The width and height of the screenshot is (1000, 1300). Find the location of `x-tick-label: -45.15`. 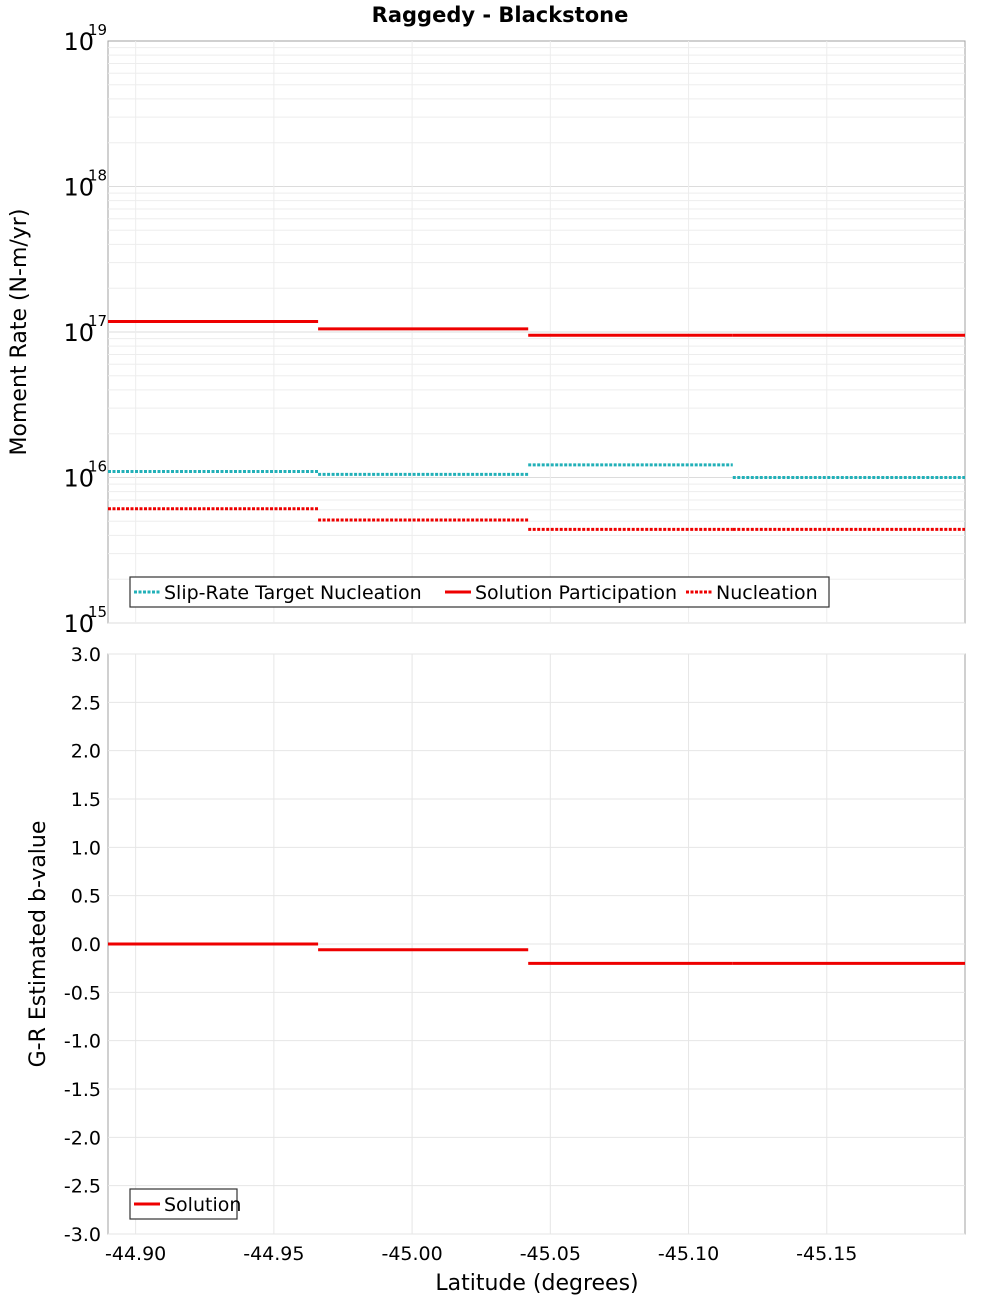

x-tick-label: -45.15 is located at coordinates (826, 1254).